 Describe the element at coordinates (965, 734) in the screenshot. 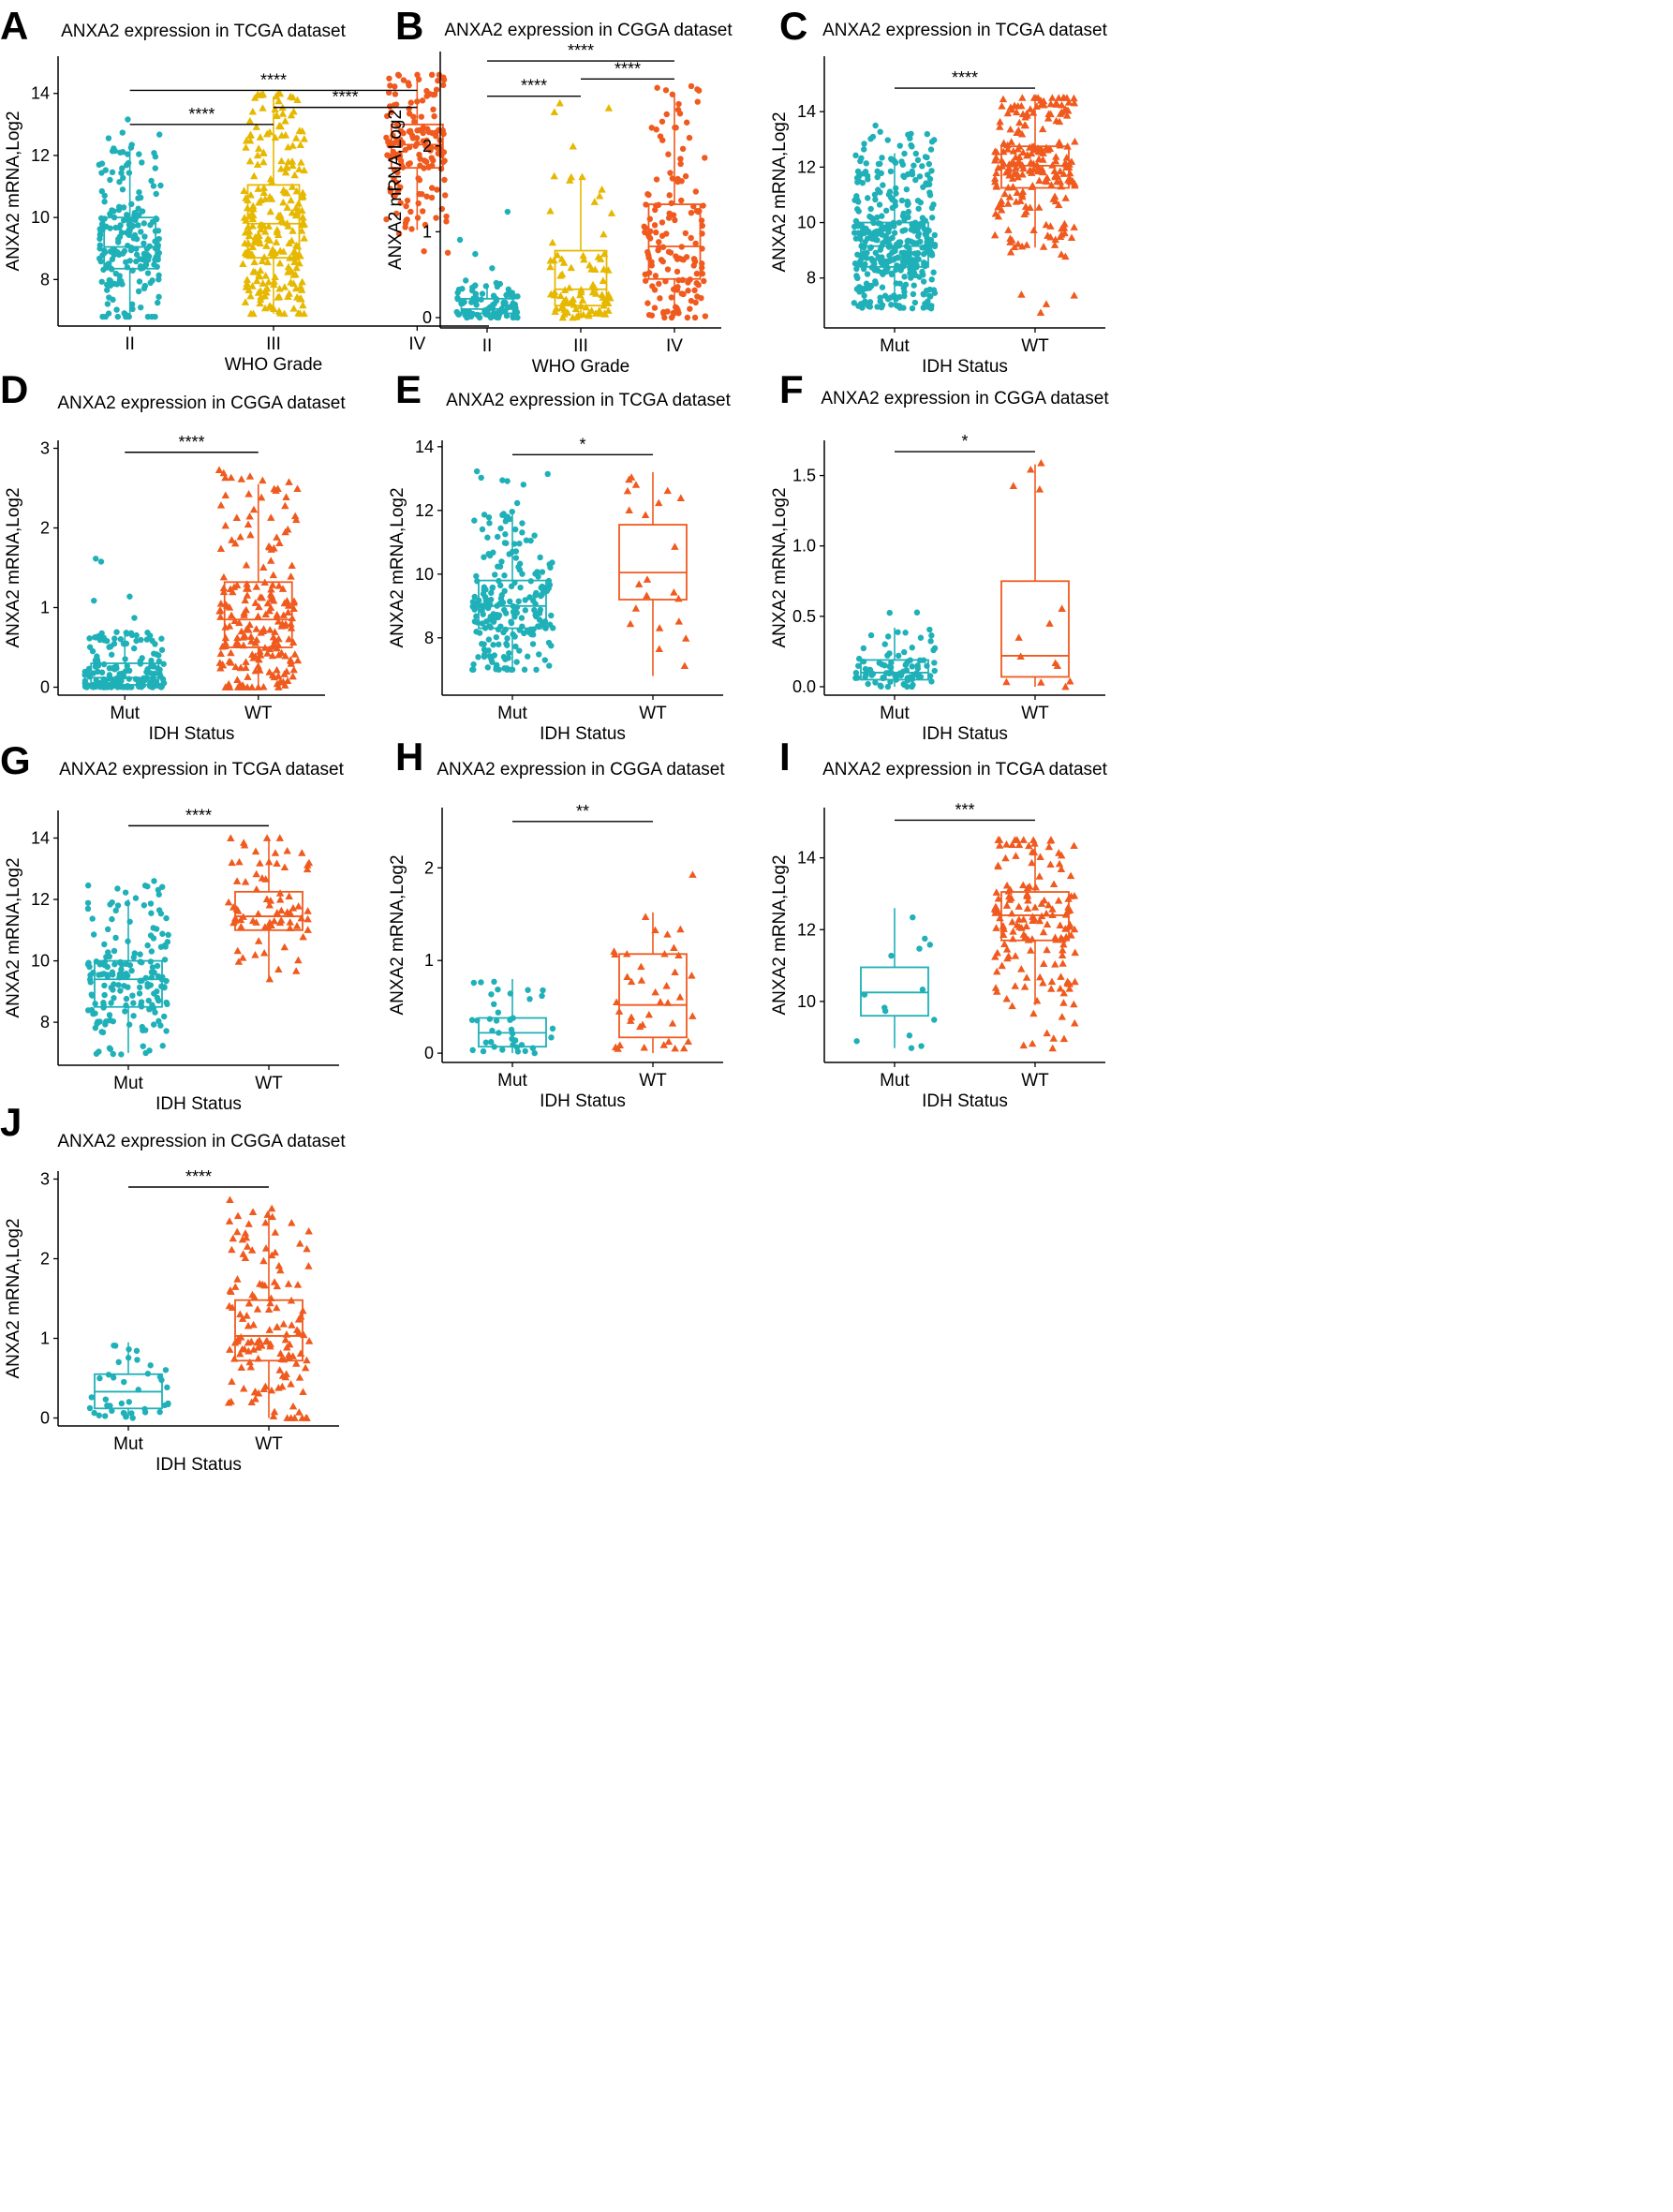

I see `x-axis-label: IDH Status` at that location.